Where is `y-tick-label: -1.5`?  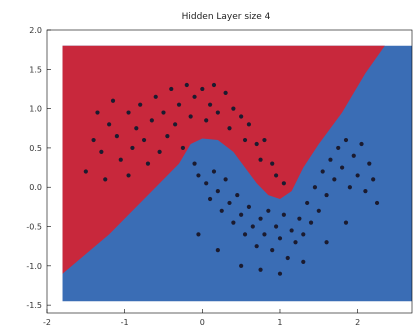
y-tick-label: -1.5 is located at coordinates (34, 305).